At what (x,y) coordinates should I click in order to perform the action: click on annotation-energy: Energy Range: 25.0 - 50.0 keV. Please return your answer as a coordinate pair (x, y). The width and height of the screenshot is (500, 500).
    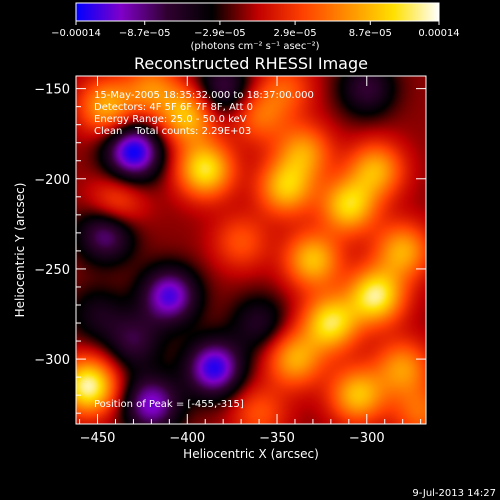
    Looking at the image, I should click on (170, 119).